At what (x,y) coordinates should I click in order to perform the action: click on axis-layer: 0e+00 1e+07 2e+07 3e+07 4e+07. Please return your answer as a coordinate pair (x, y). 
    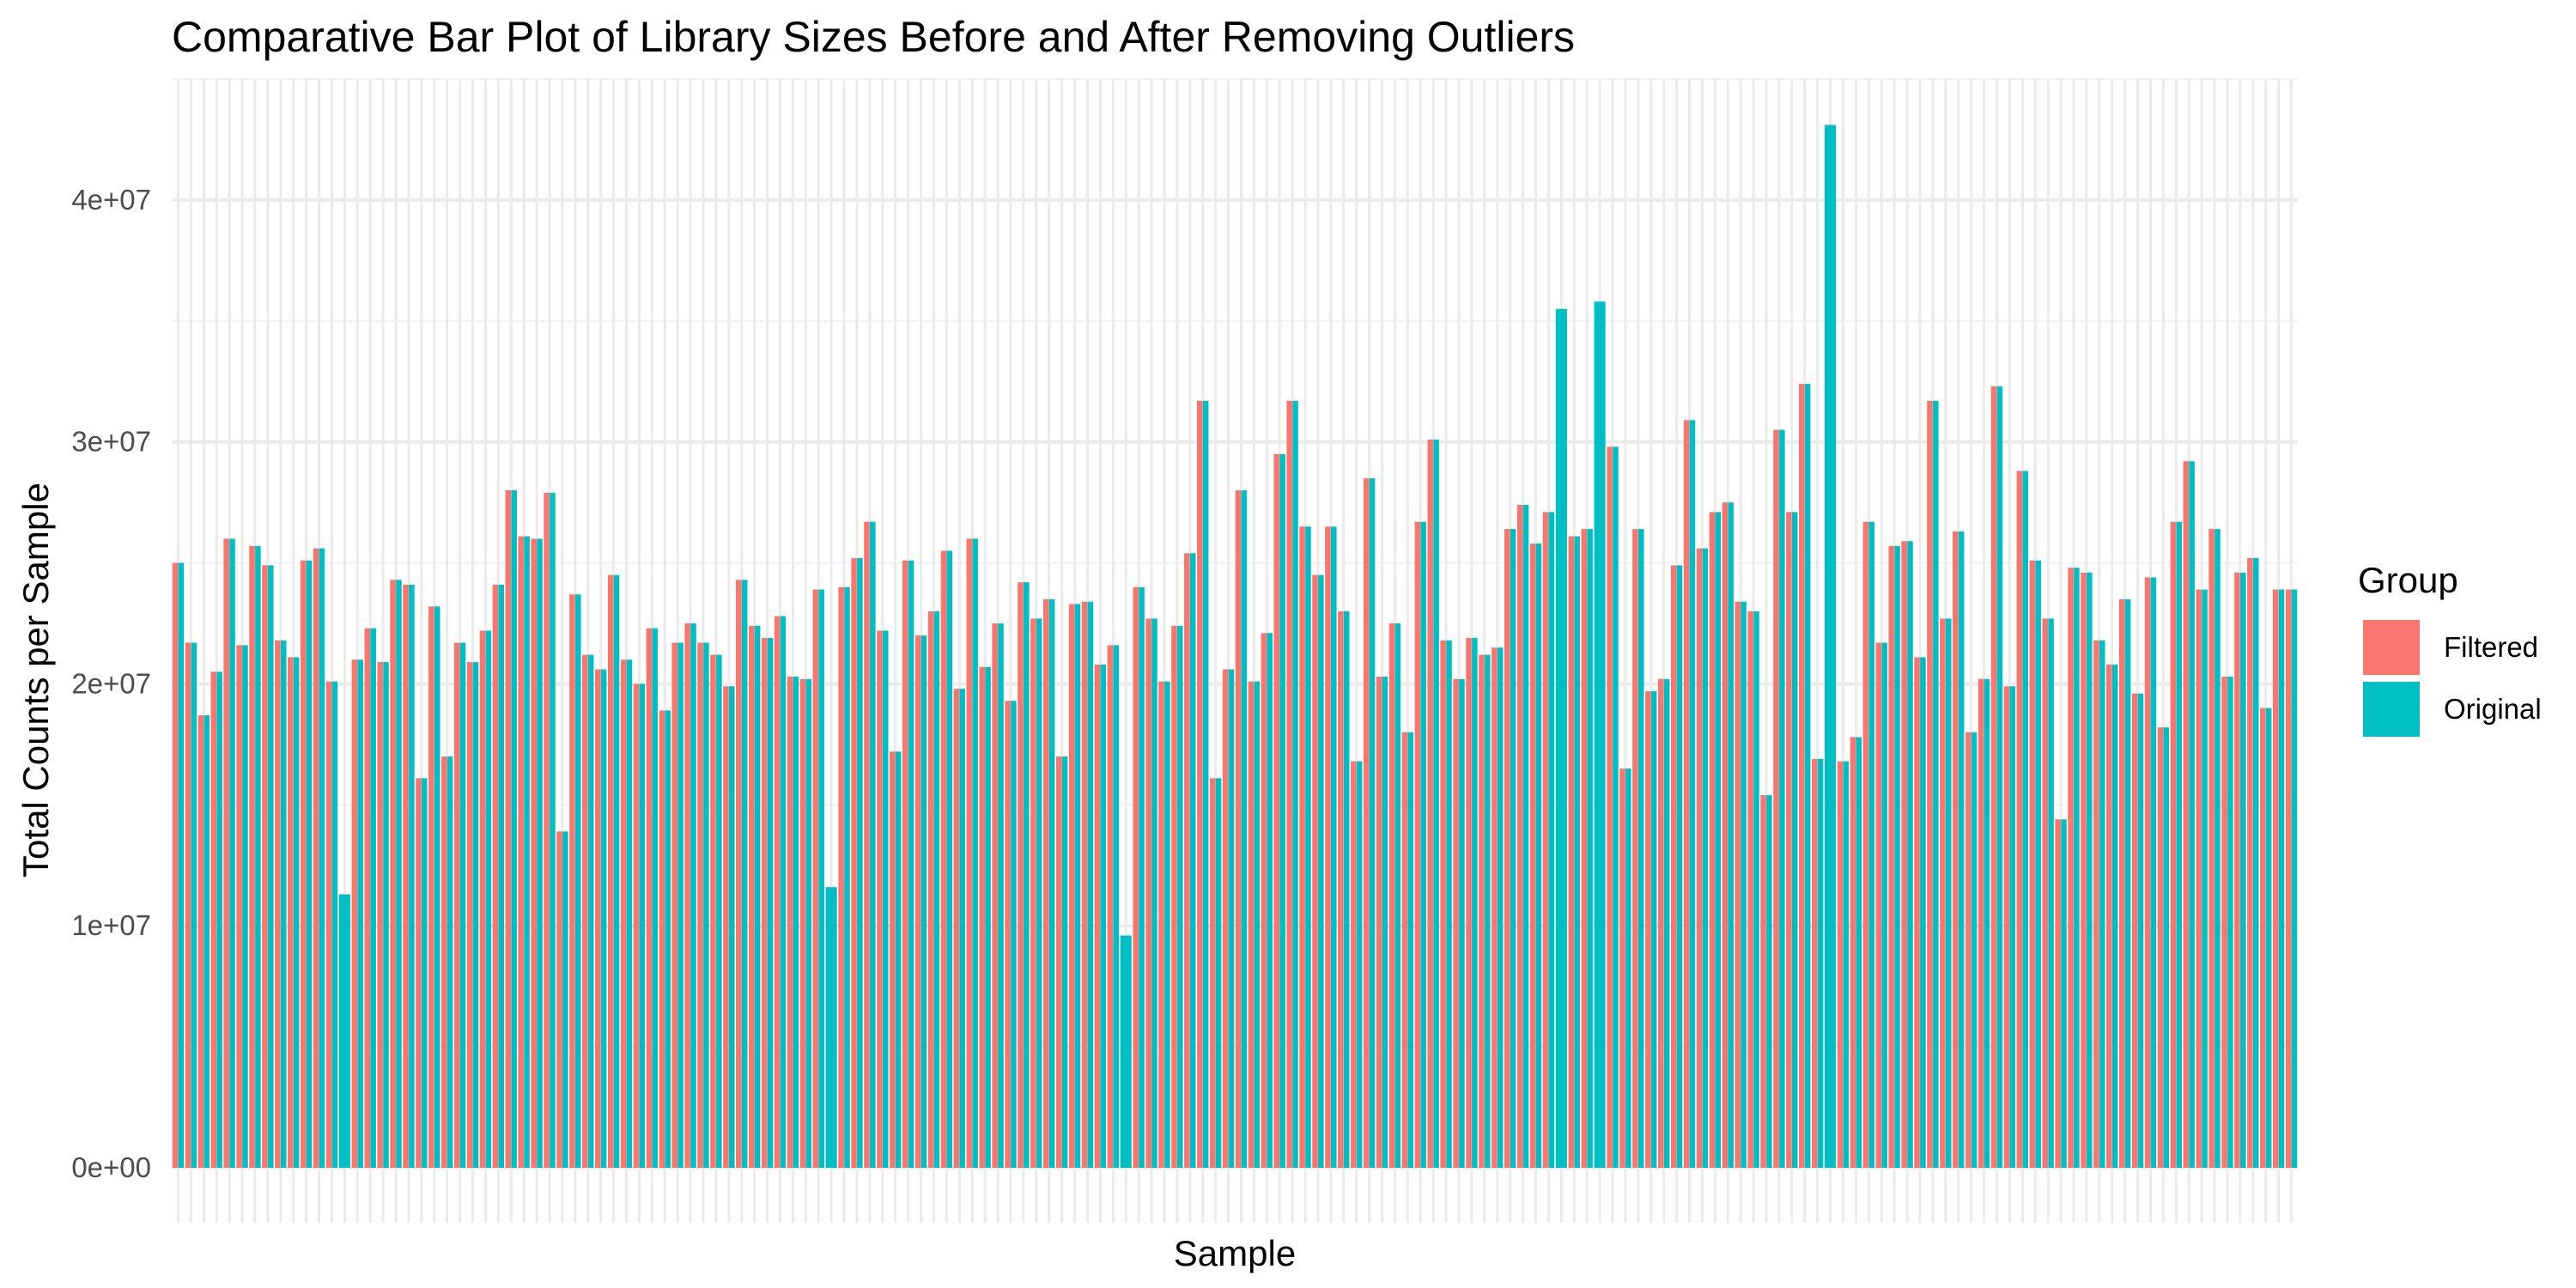
    Looking at the image, I should click on (111, 684).